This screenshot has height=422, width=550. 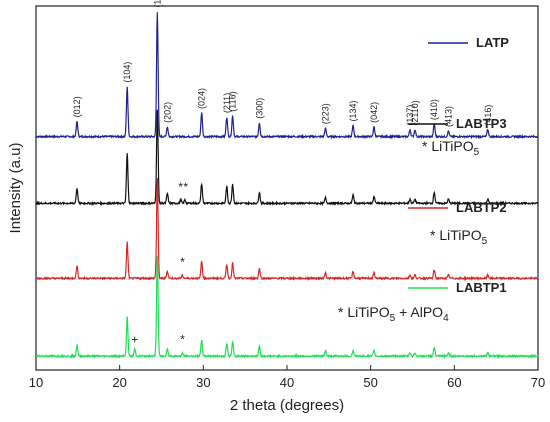 What do you see at coordinates (119, 382) in the screenshot?
I see `x-tick-label: 20` at bounding box center [119, 382].